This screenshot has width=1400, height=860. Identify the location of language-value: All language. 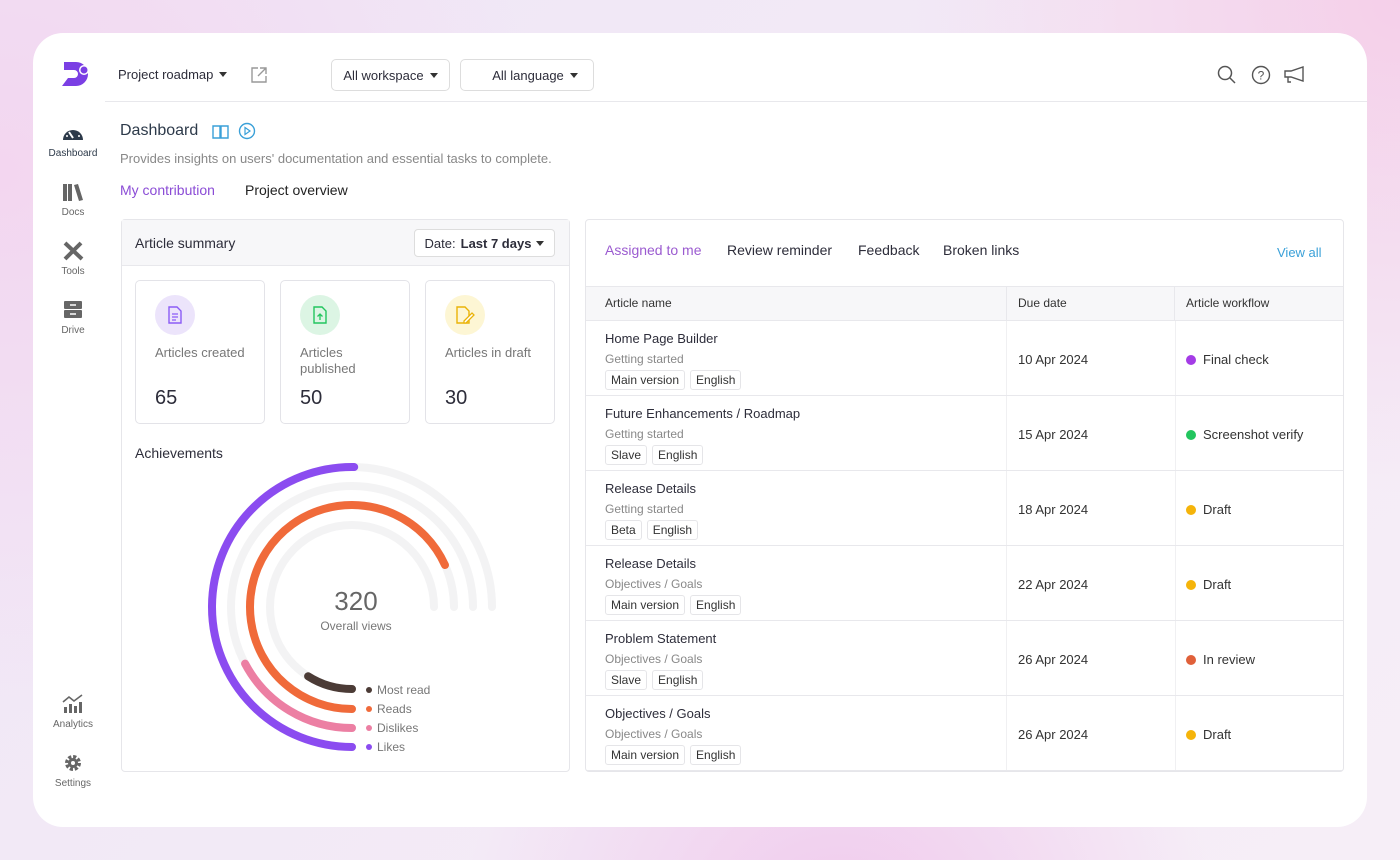
(528, 75).